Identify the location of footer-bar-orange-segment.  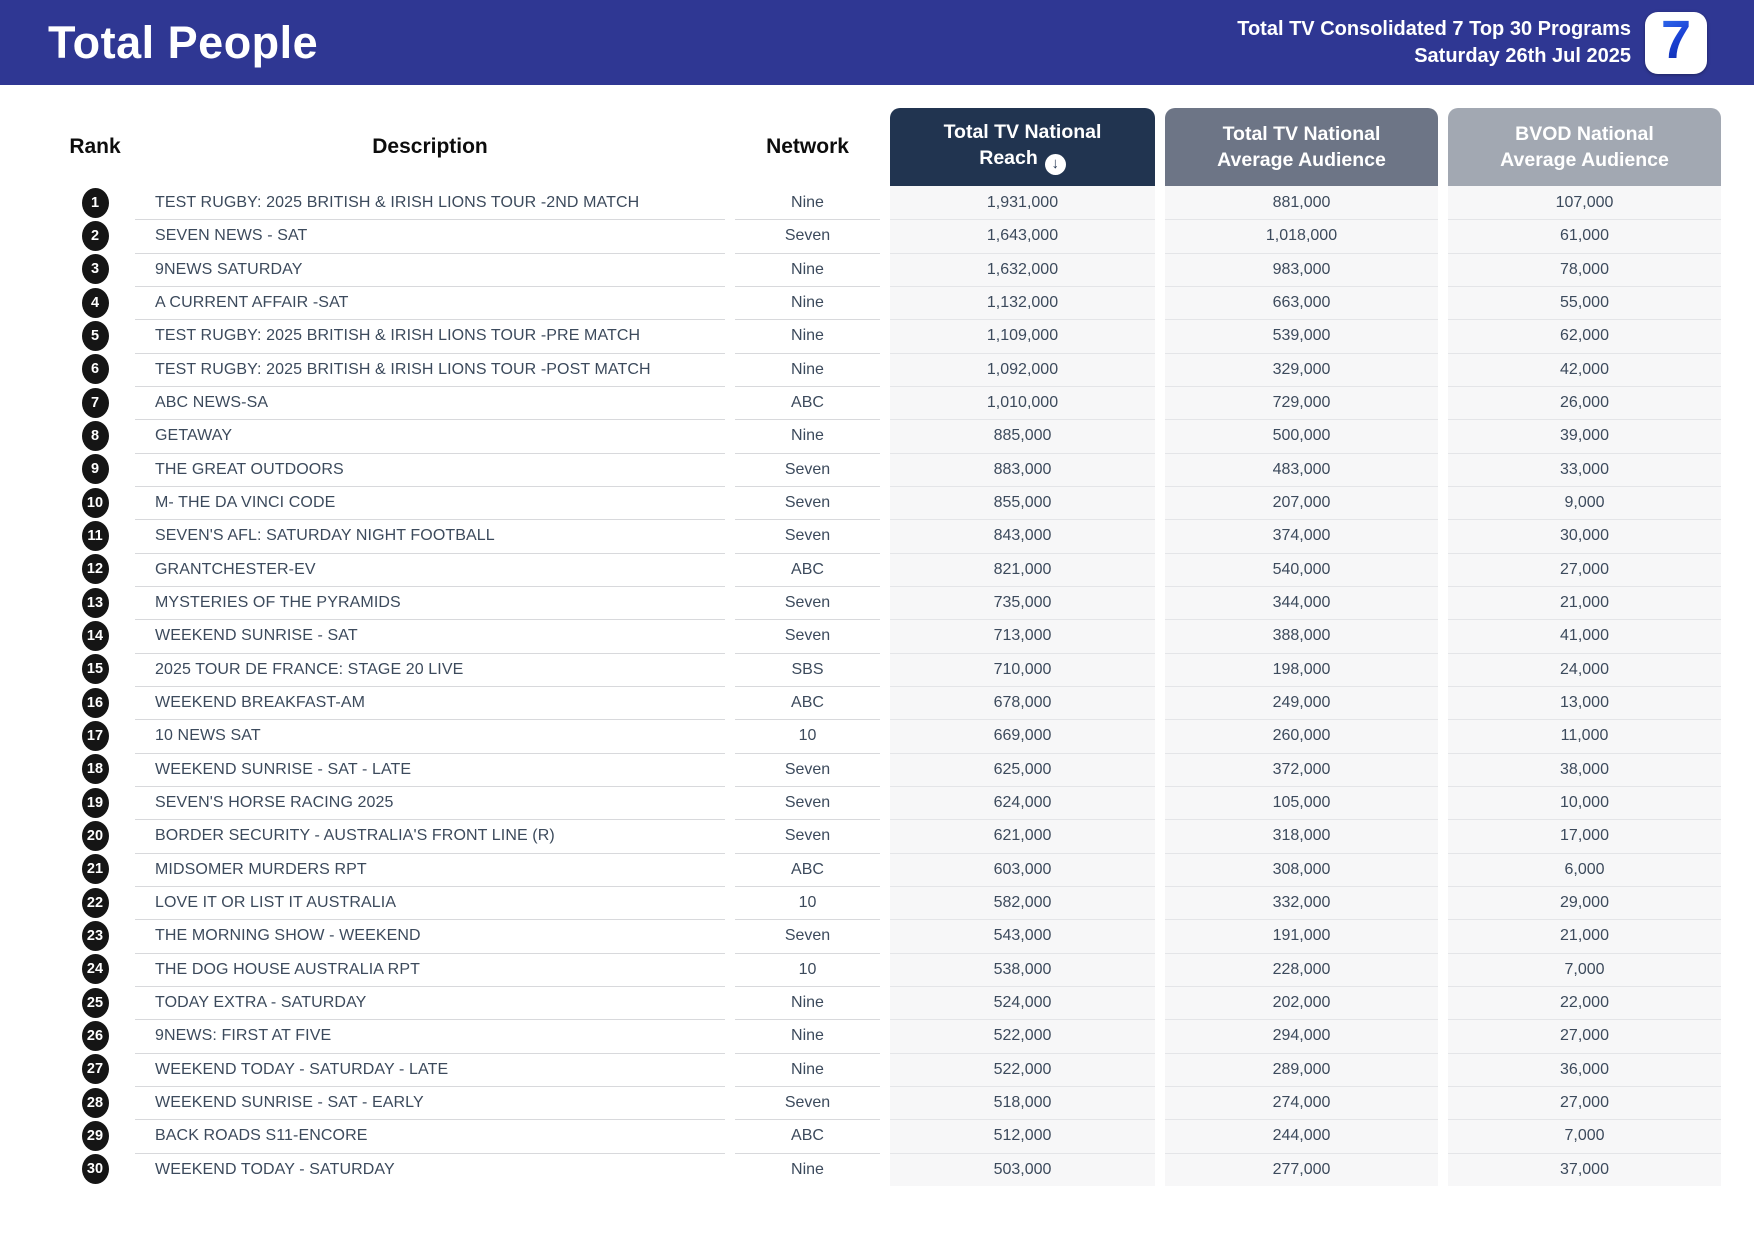
(660, 1232).